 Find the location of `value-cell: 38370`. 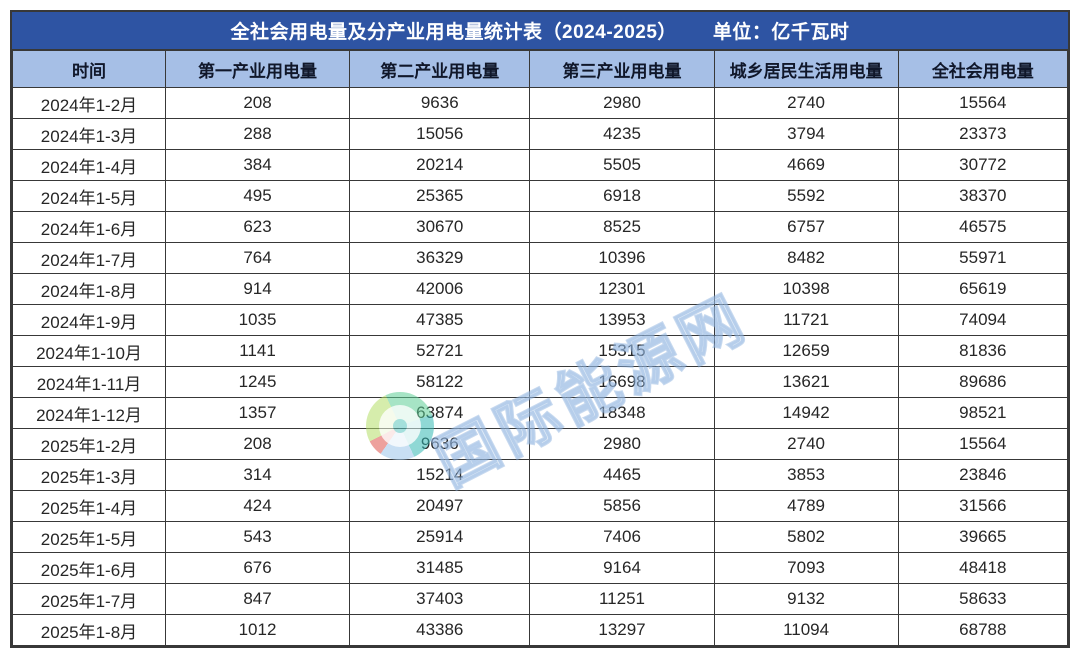

value-cell: 38370 is located at coordinates (983, 196).